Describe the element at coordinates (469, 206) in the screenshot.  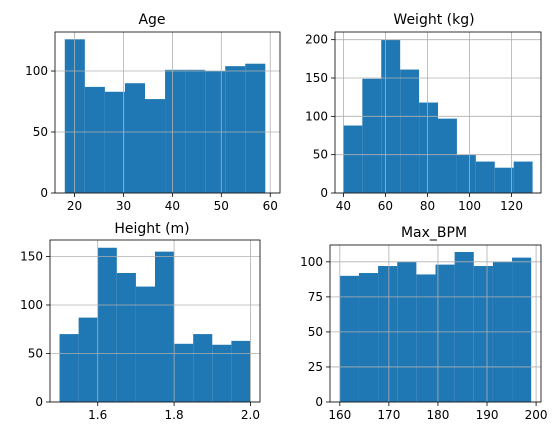
I see `x-tick-label: 100` at that location.